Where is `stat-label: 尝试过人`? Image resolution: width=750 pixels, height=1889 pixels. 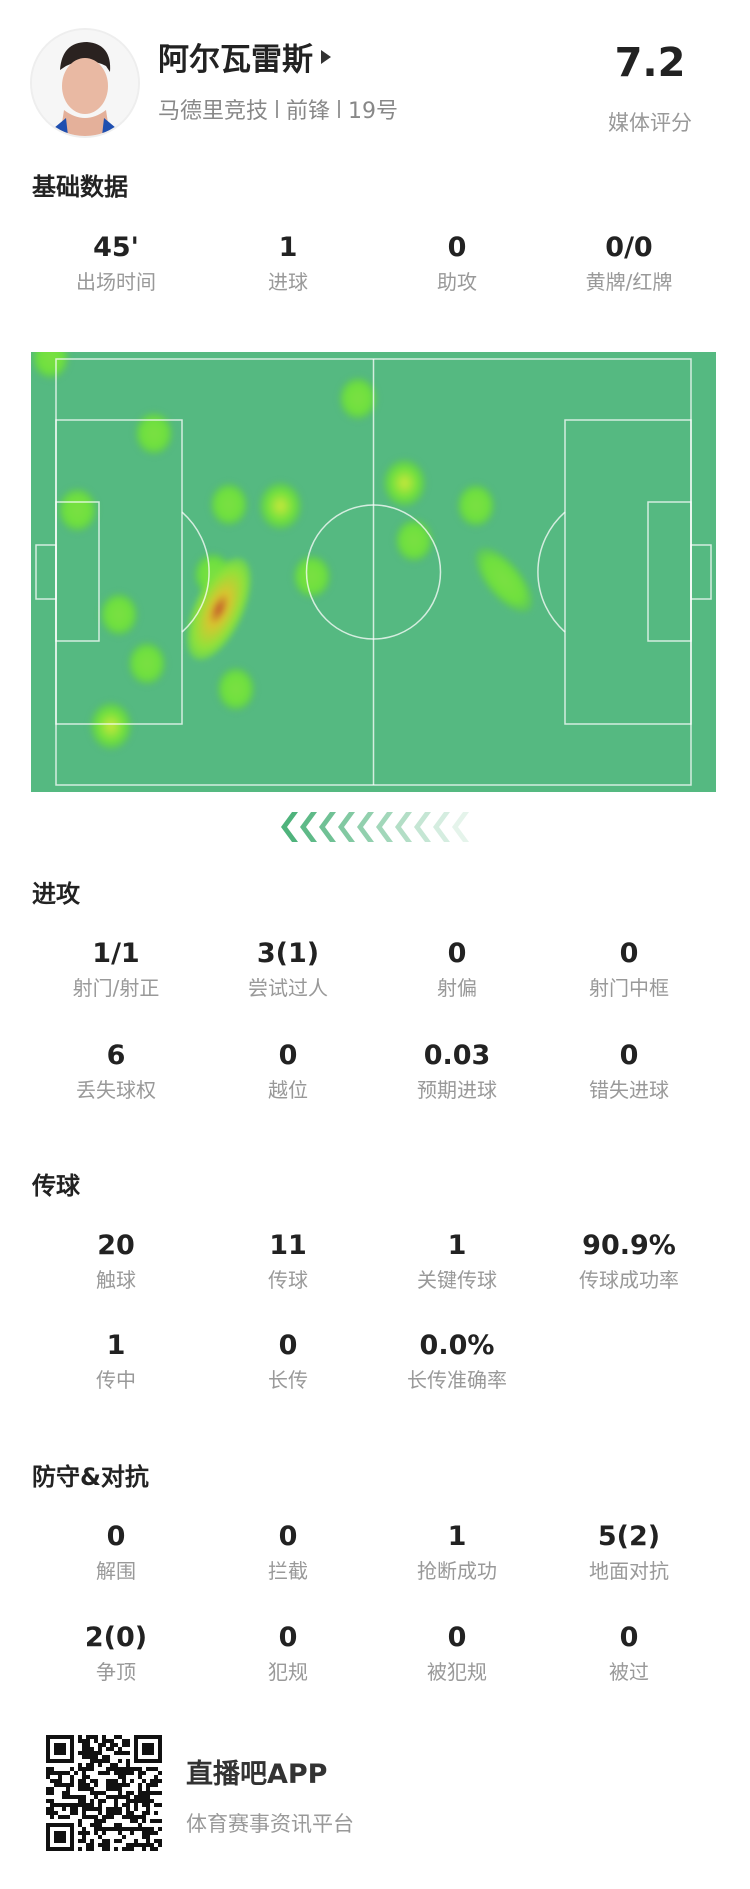
stat-label: 尝试过人 is located at coordinates (288, 988).